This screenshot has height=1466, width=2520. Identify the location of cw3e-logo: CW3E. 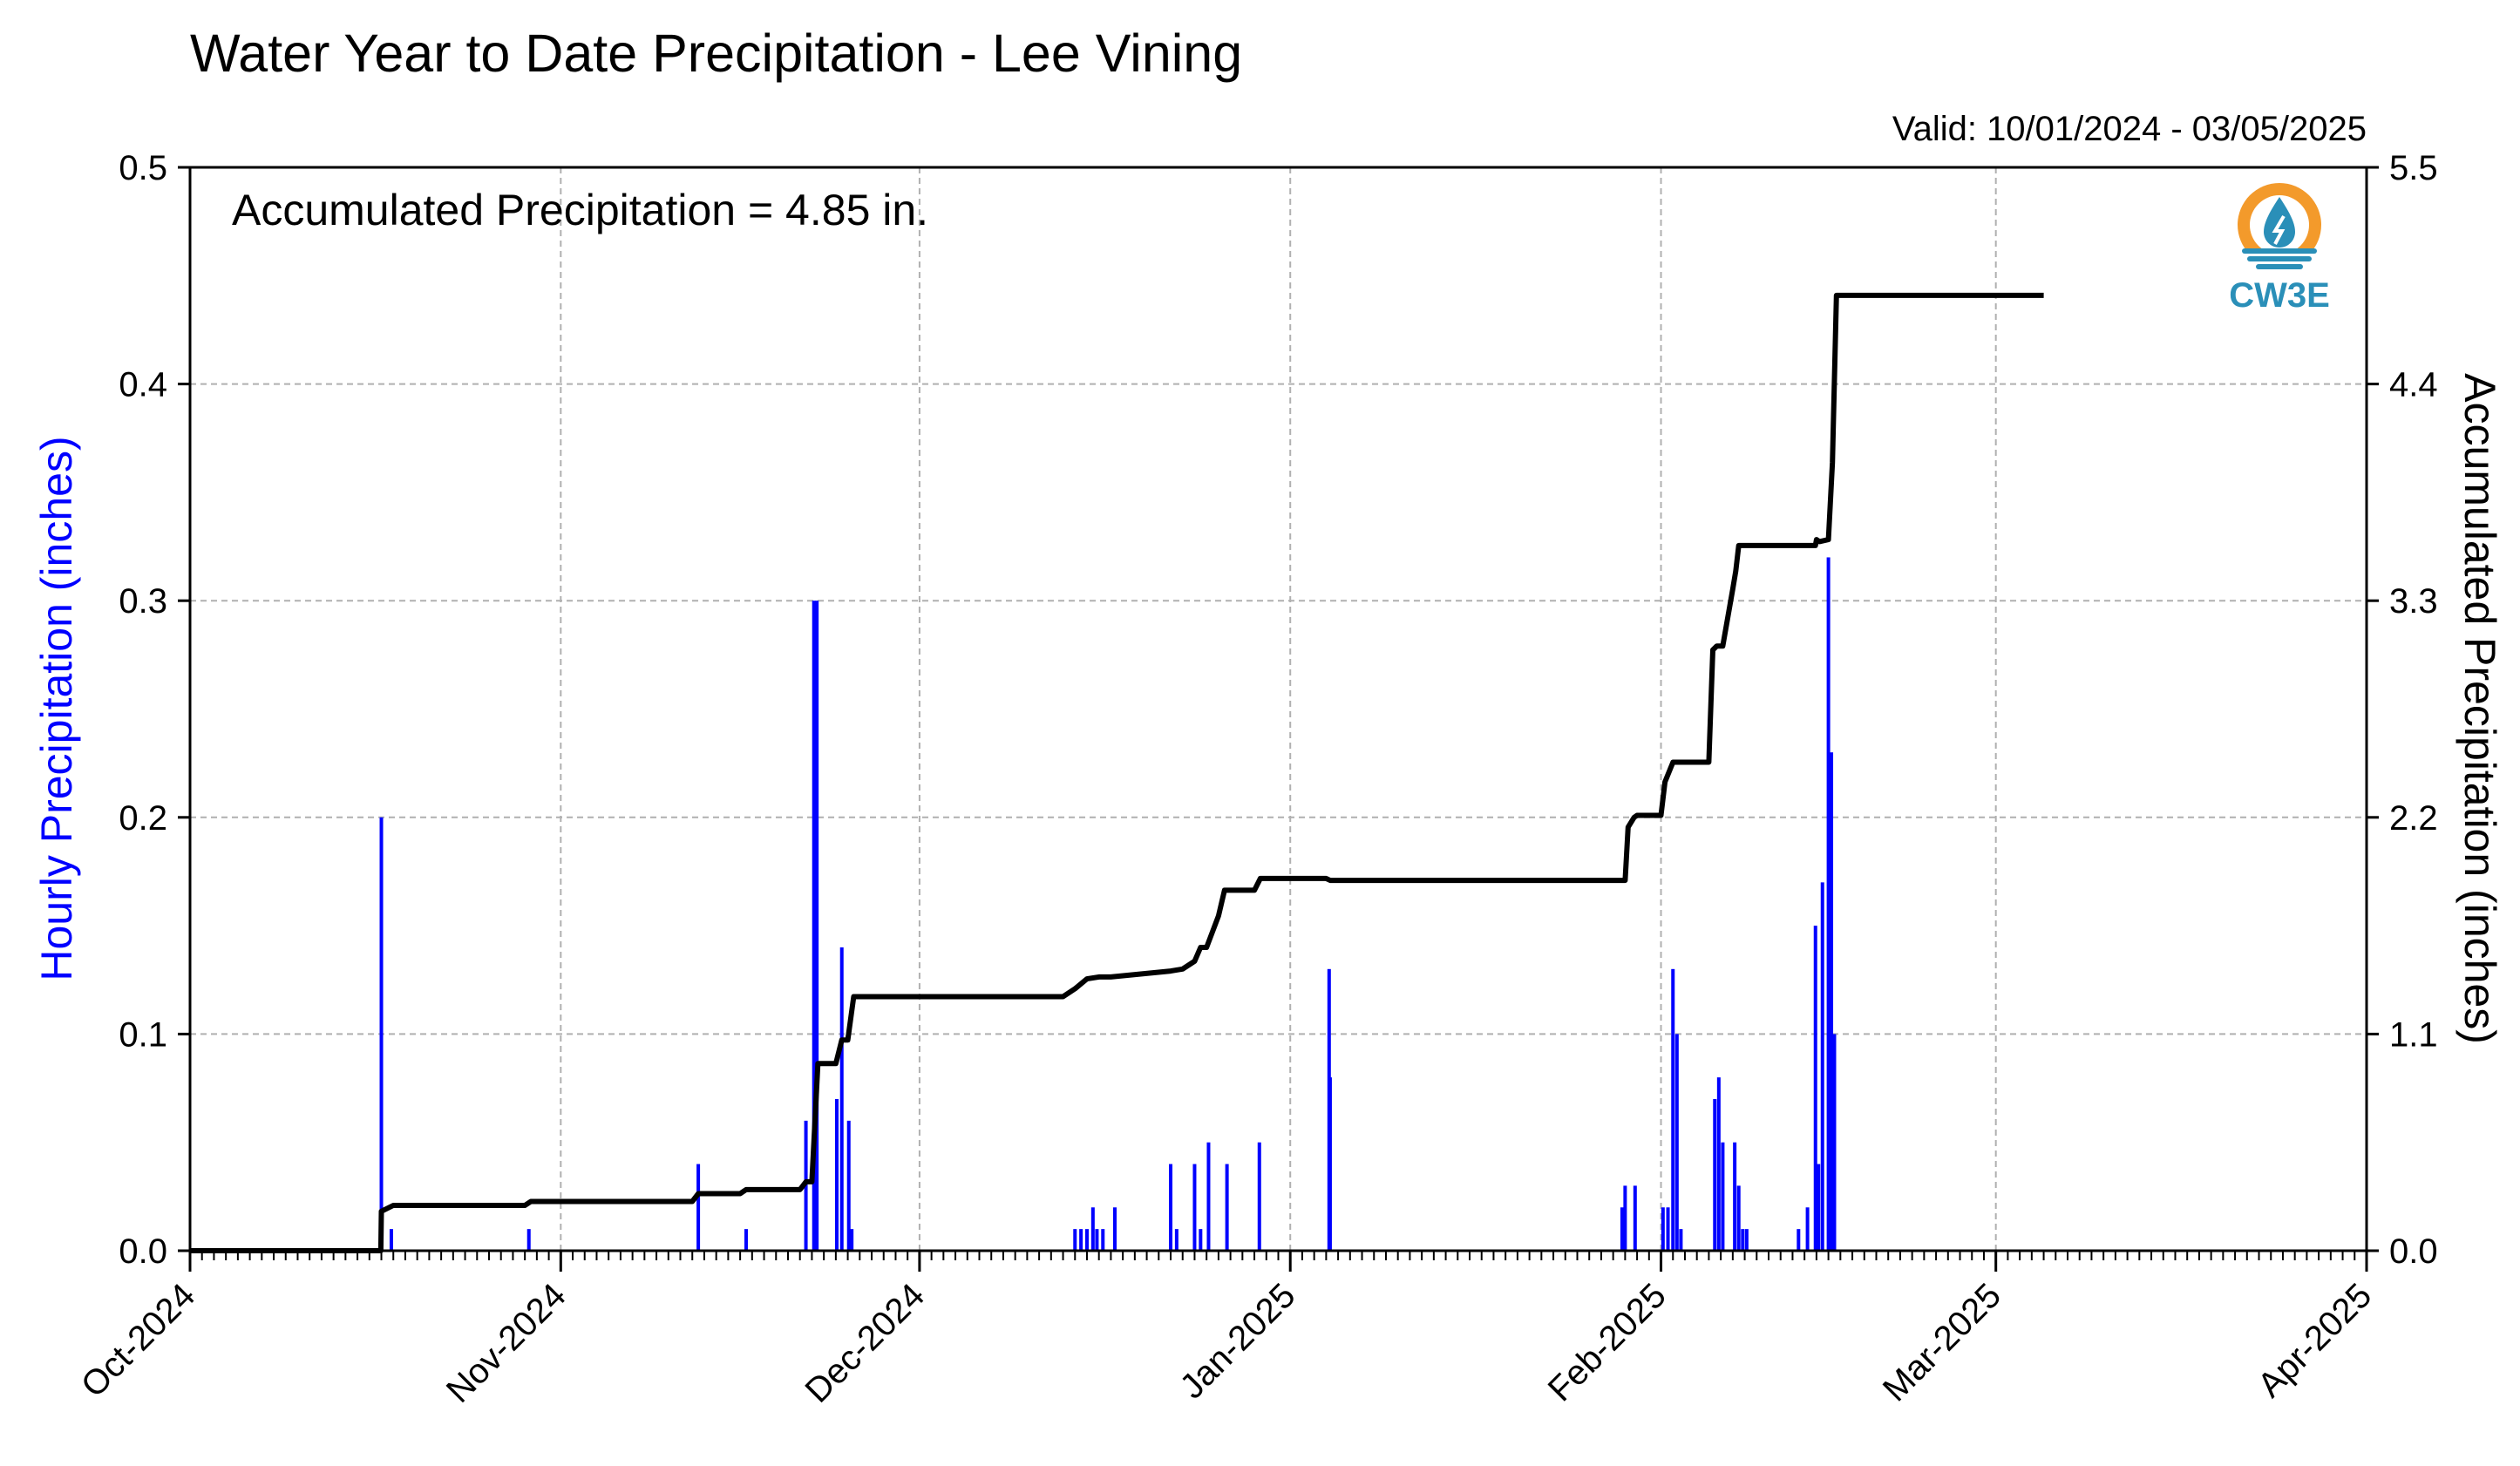
(2279, 249).